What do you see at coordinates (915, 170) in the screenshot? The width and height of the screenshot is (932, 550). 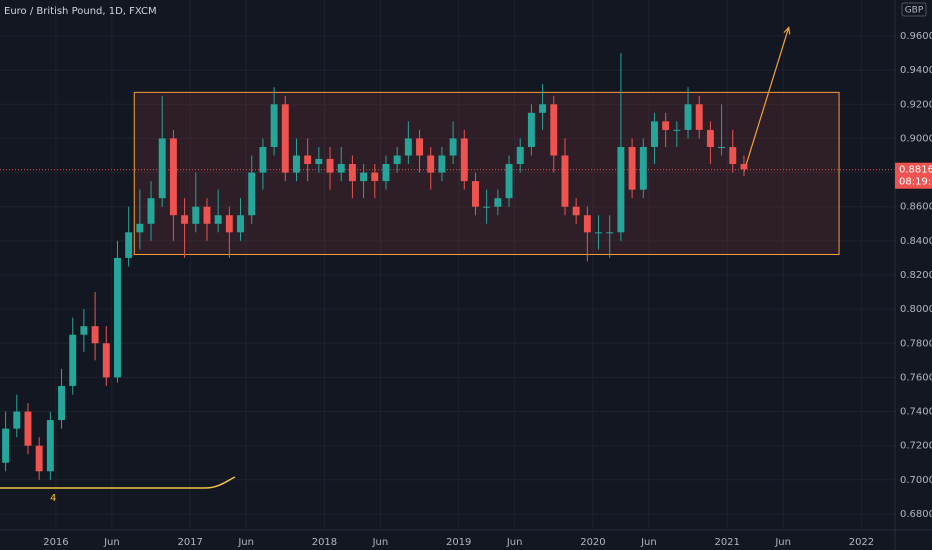 I see `last-price-label: 0.88168` at bounding box center [915, 170].